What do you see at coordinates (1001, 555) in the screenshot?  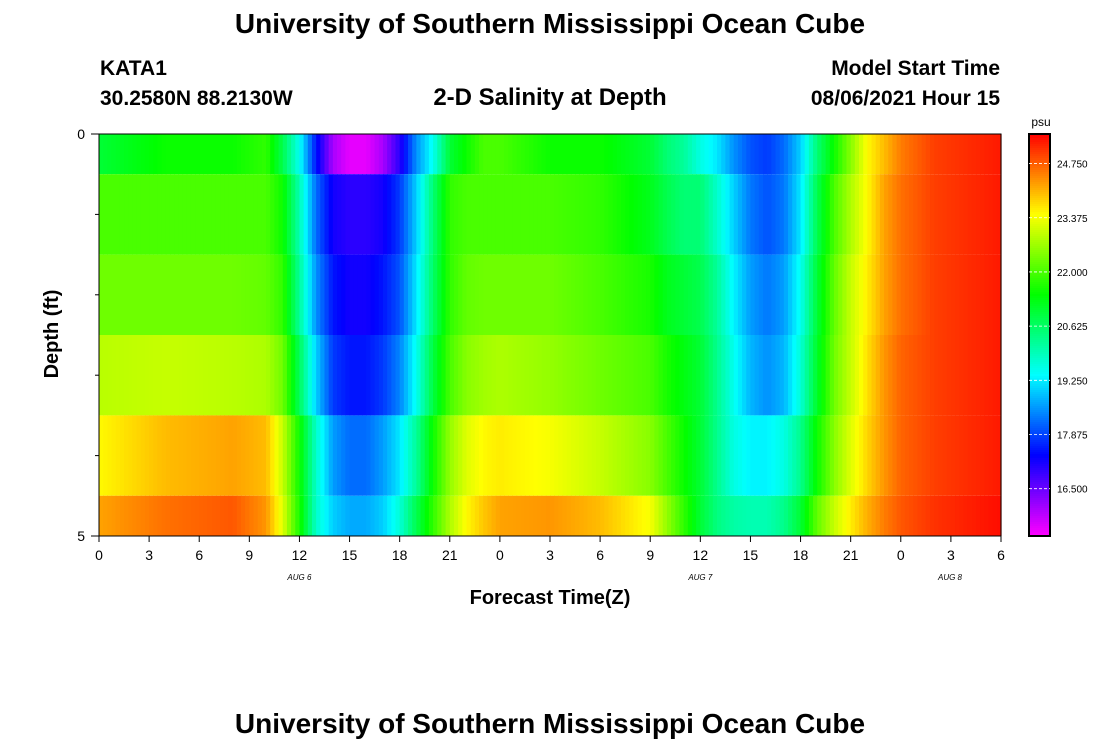 I see `x-tick-label: 6` at bounding box center [1001, 555].